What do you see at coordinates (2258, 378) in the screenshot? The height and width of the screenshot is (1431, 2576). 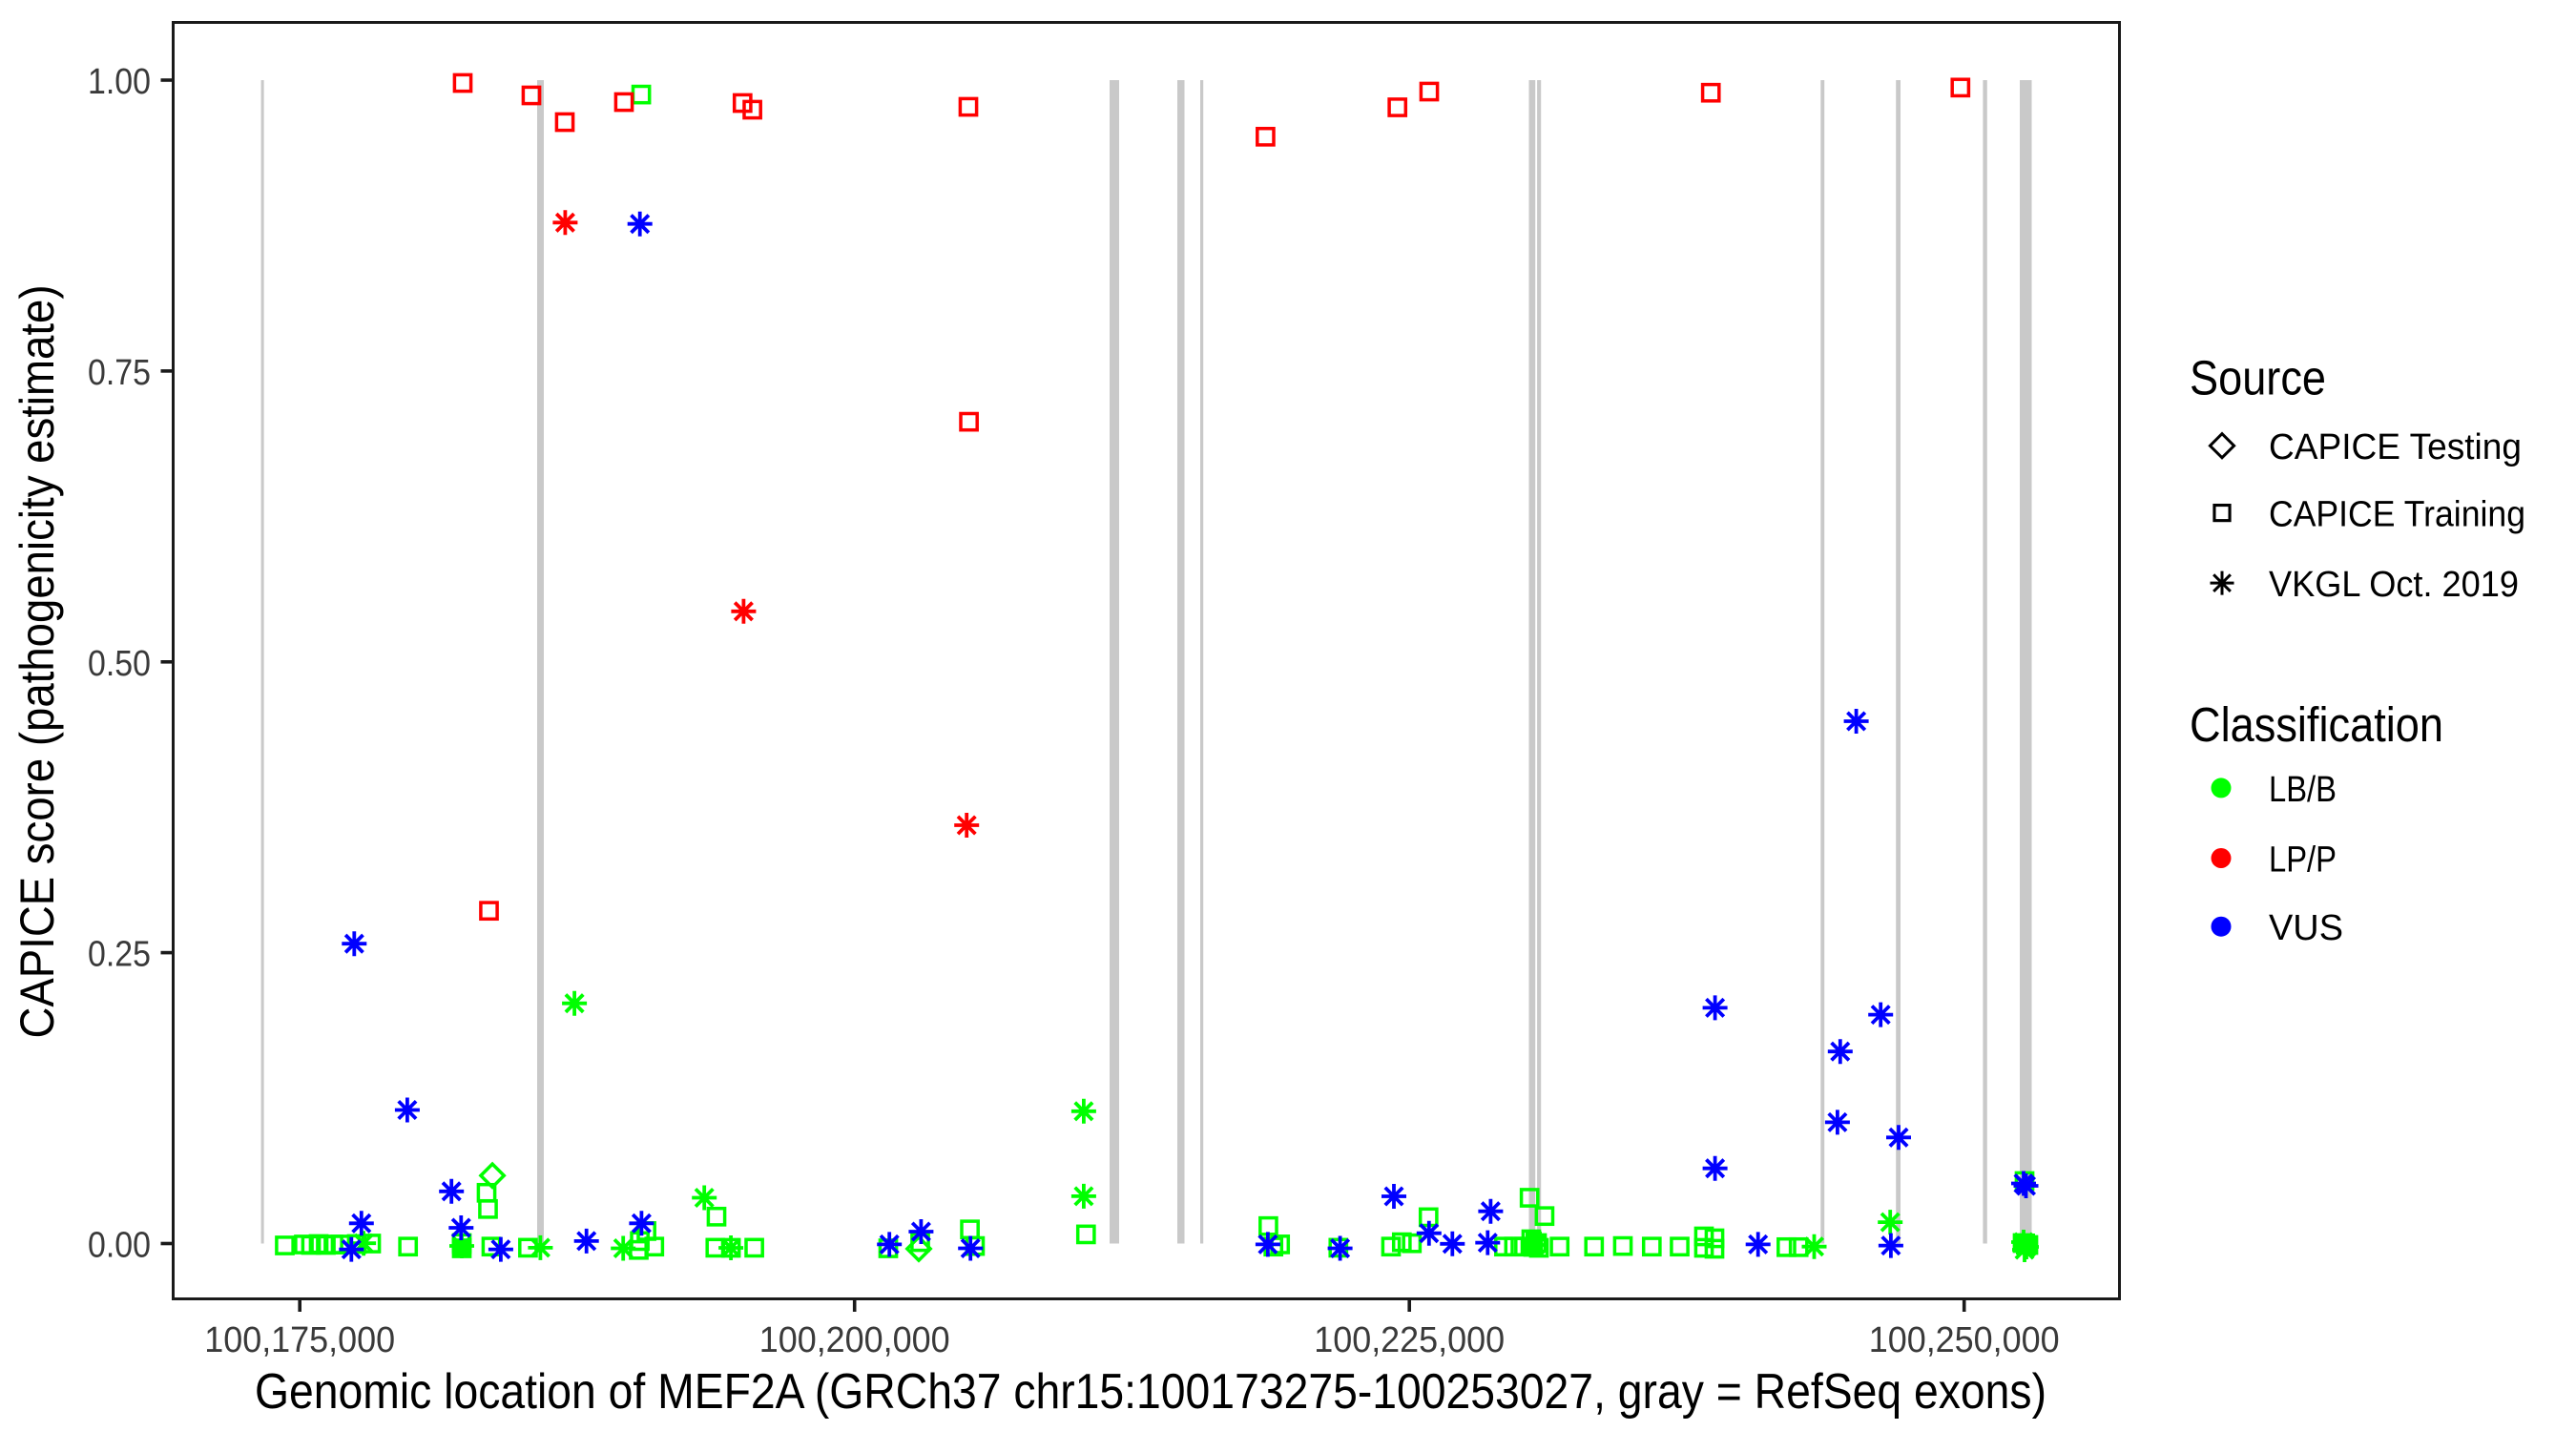 I see `svg-text: Source` at bounding box center [2258, 378].